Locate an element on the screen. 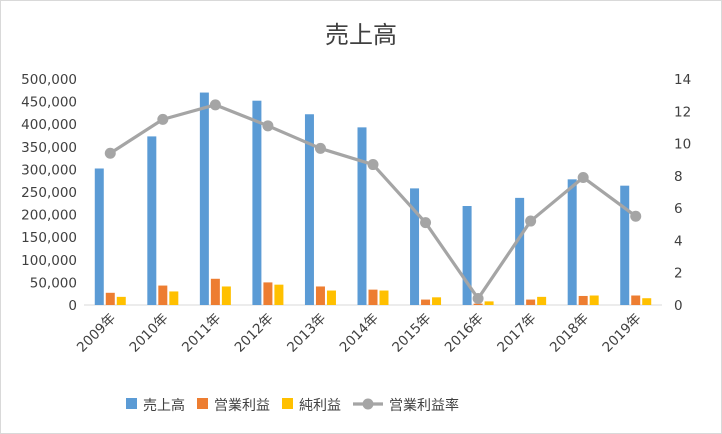 This screenshot has width=722, height=434. legend-swatch-marker is located at coordinates (368, 404).